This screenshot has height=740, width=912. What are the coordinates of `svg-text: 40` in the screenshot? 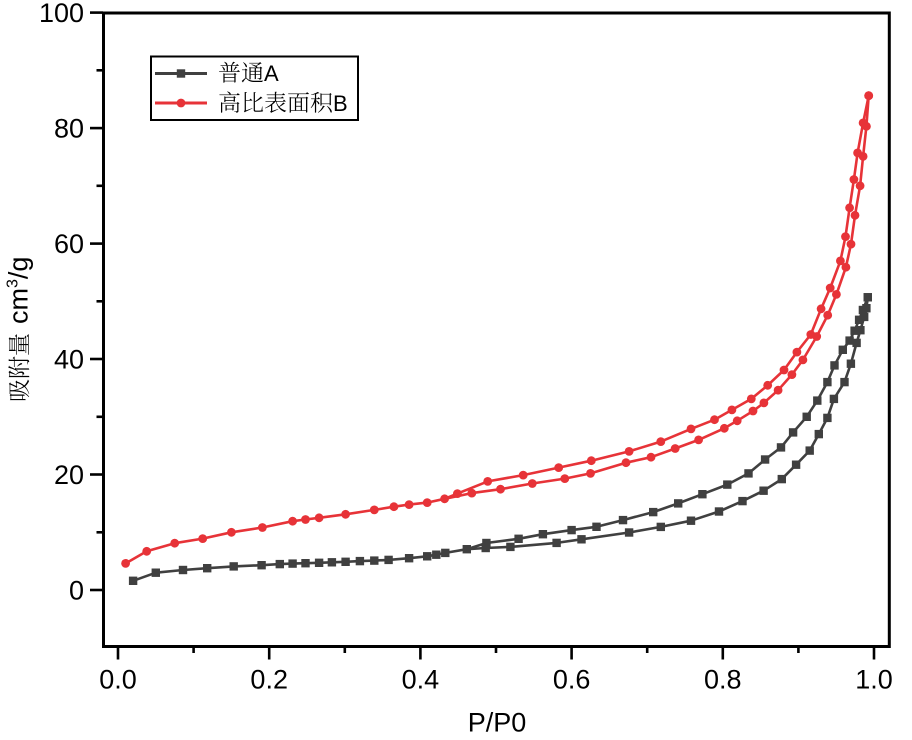 It's located at (69, 359).